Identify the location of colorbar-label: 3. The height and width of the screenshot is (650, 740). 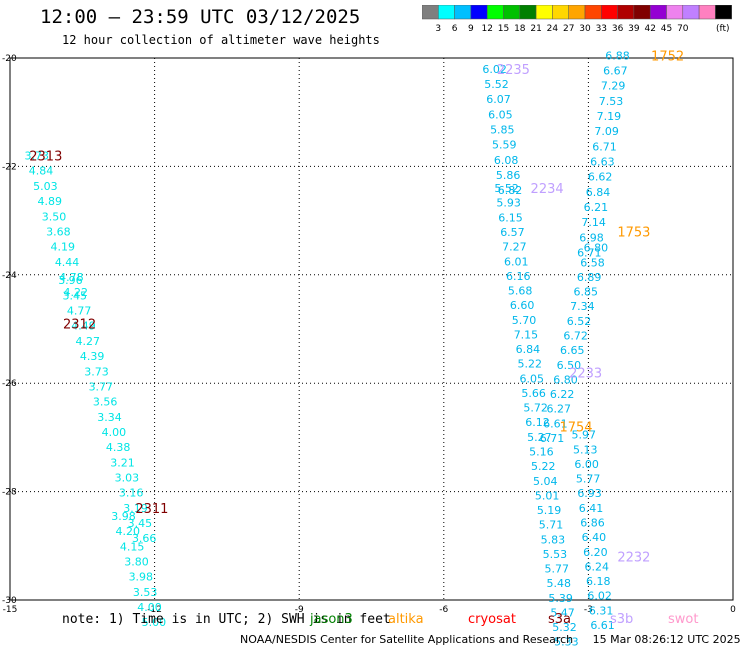
(438, 29).